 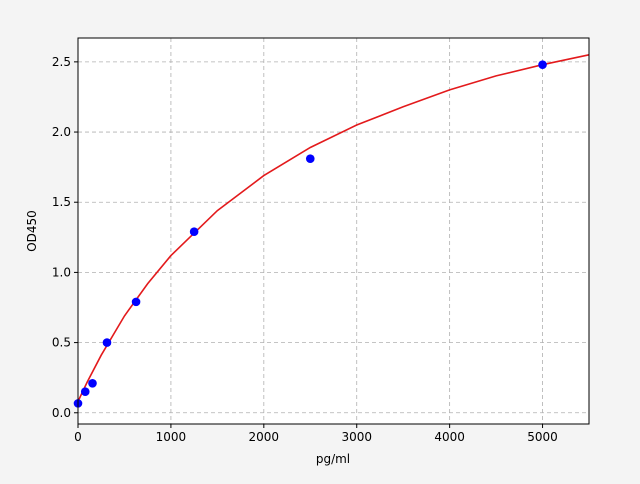 I want to click on y-axis-label: OD450, so click(x=32, y=231).